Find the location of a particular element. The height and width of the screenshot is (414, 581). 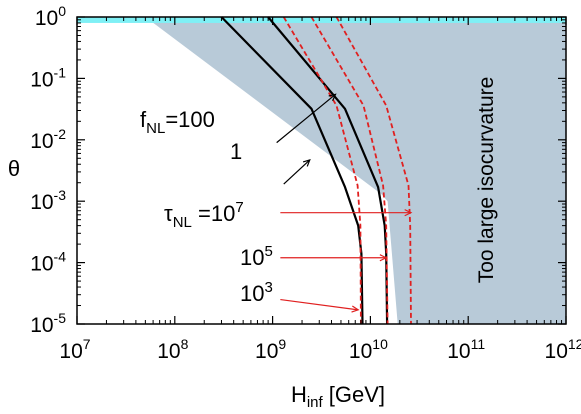

y-tick-label: 10⁰ is located at coordinates (50, 16).